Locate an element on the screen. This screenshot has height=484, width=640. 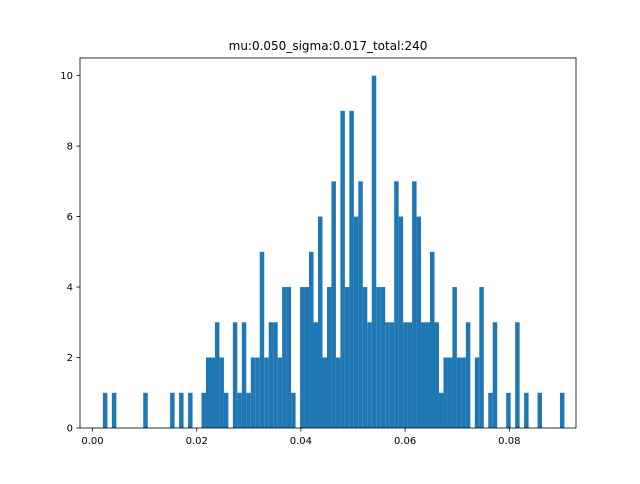
x-axis: 0.00 0.02 0.04 0.06 0.08 is located at coordinates (300, 437).